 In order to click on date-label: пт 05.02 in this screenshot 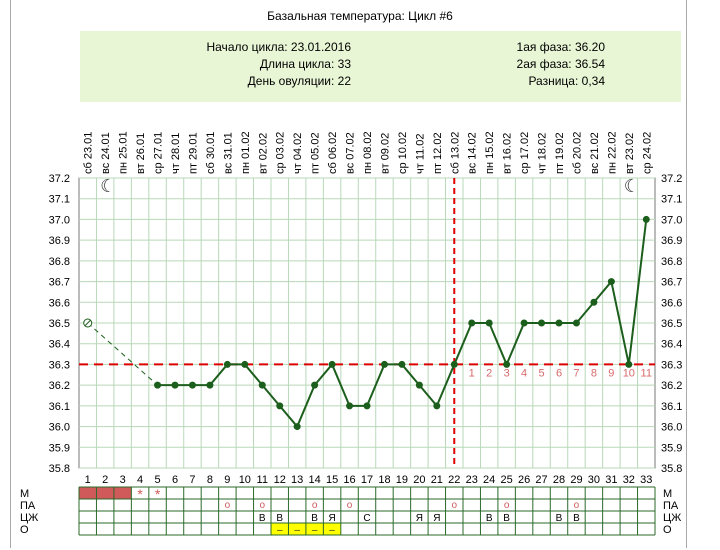, I will do `click(316, 153)`.